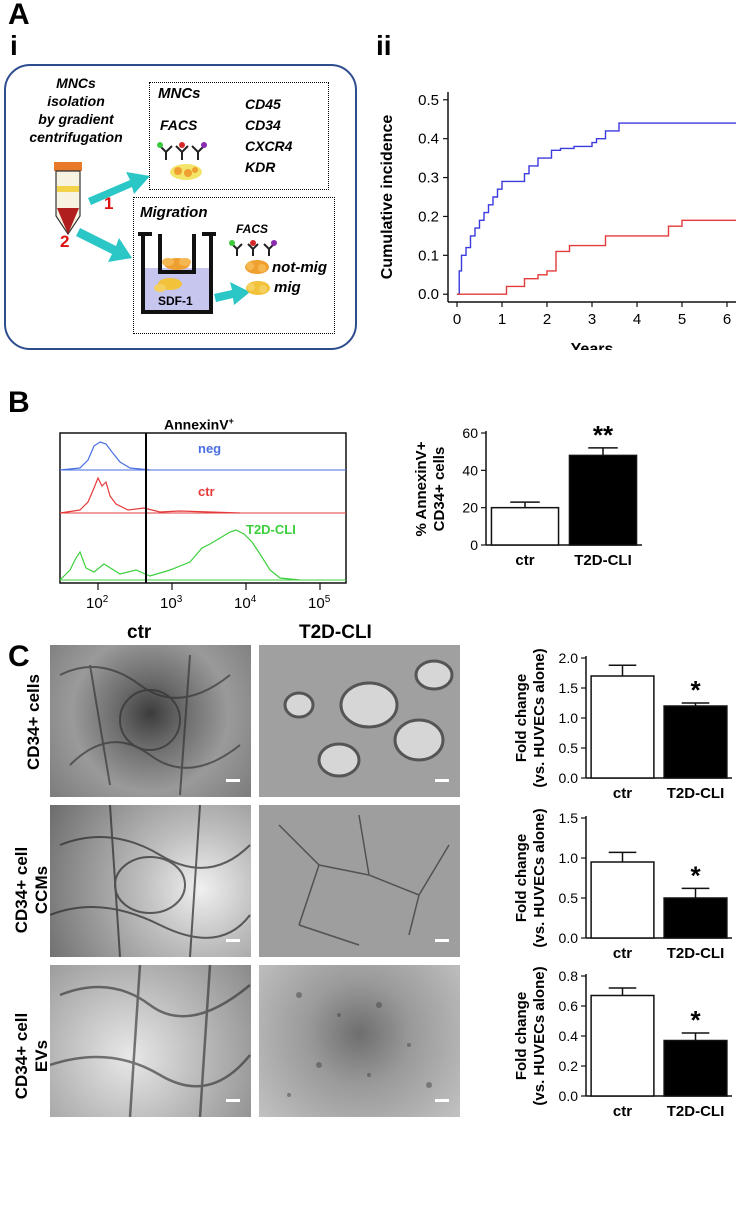 This screenshot has width=742, height=1215. I want to click on isolation-line-4: centrifugation, so click(76, 137).